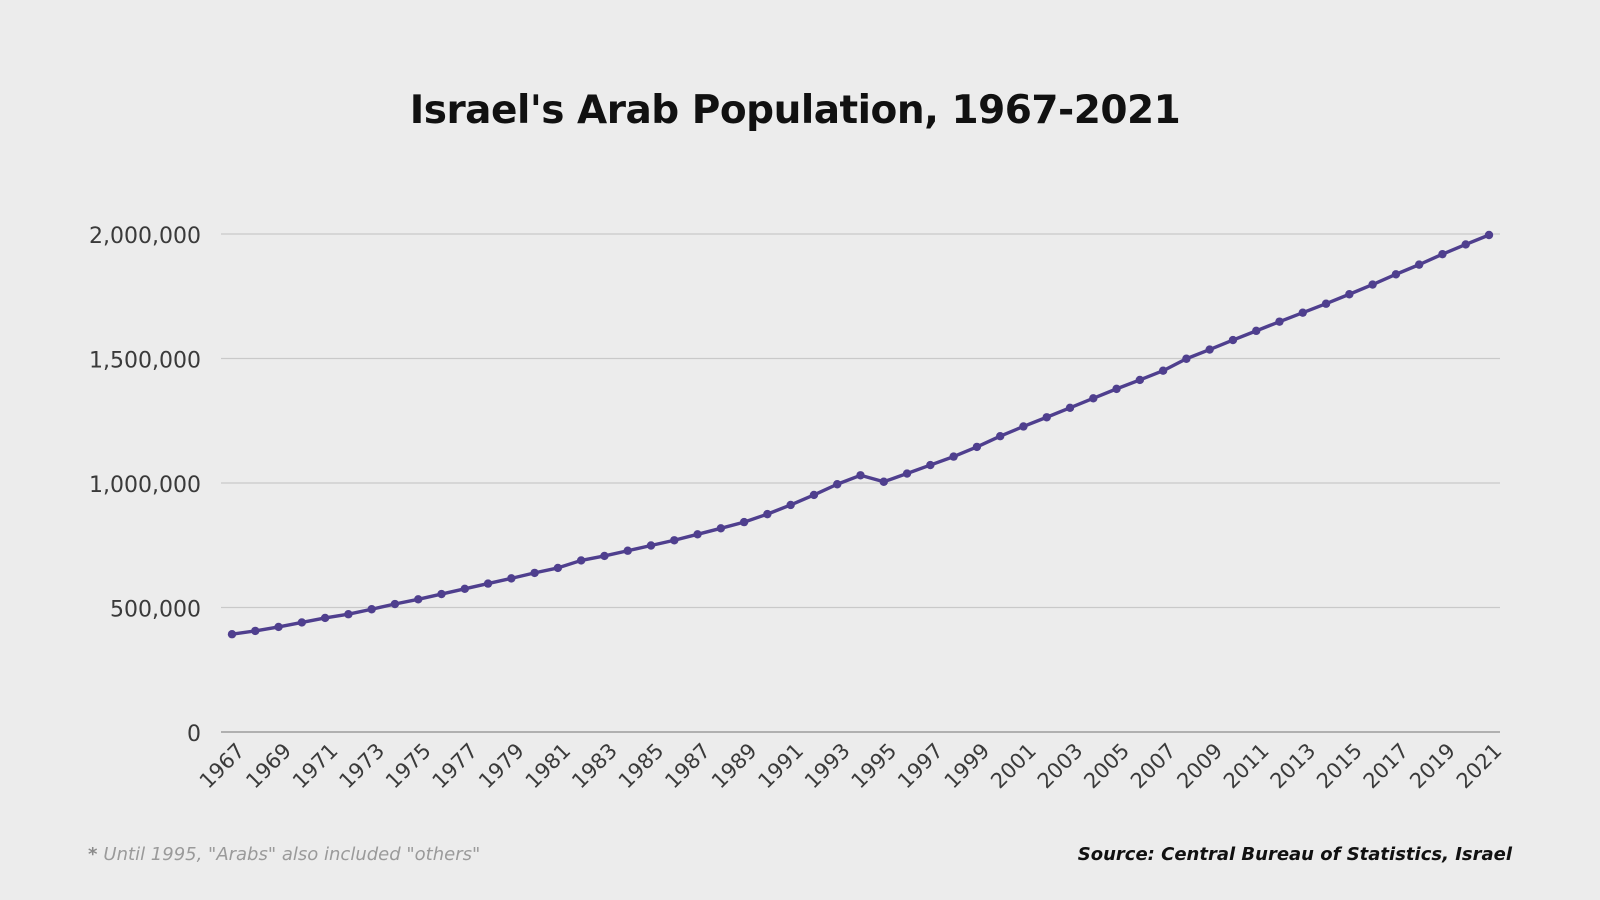 This screenshot has width=1600, height=900. I want to click on footnote-star: *, so click(93, 854).